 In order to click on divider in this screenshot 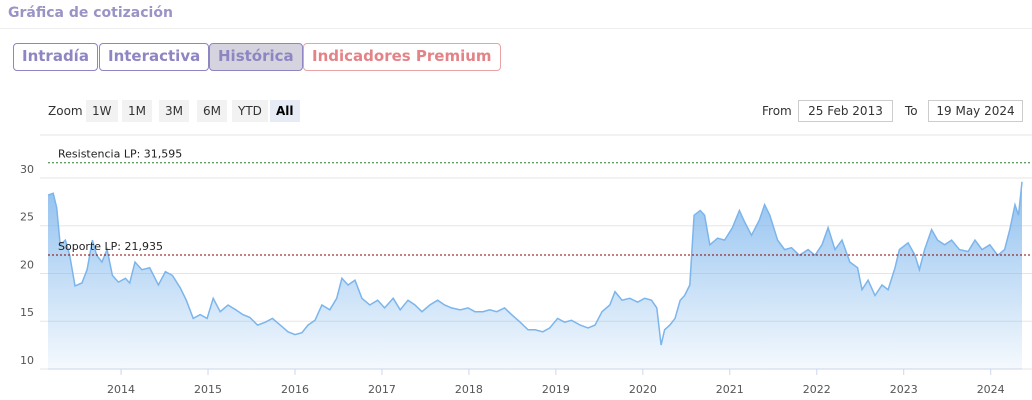, I will do `click(516, 28)`.